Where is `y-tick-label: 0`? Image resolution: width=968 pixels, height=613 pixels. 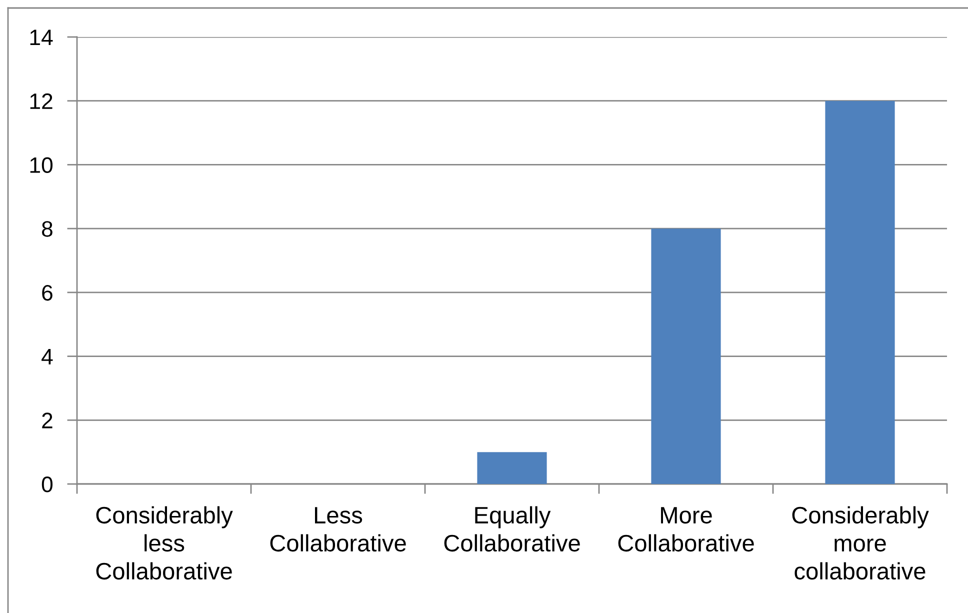 y-tick-label: 0 is located at coordinates (47, 484).